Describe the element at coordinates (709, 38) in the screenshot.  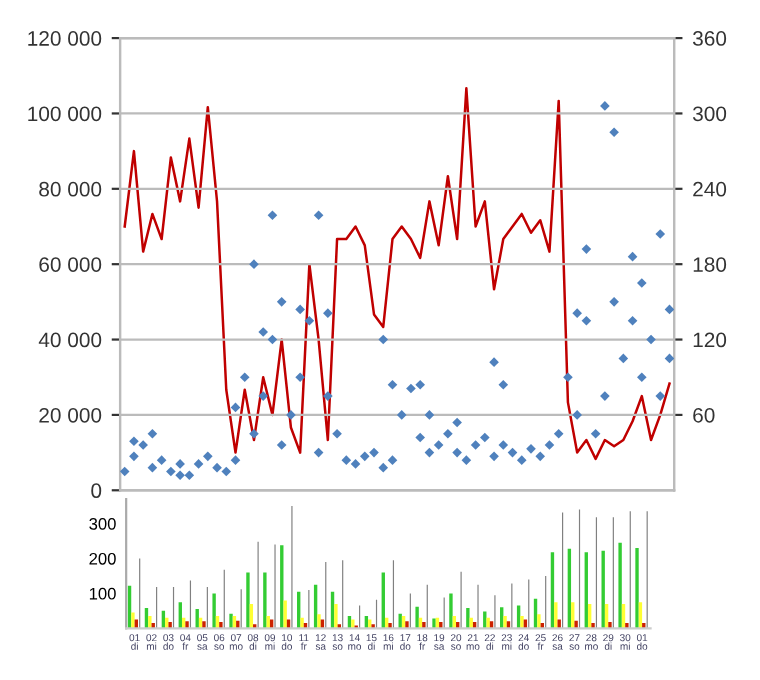
I see `y2-tick-label: 360` at that location.